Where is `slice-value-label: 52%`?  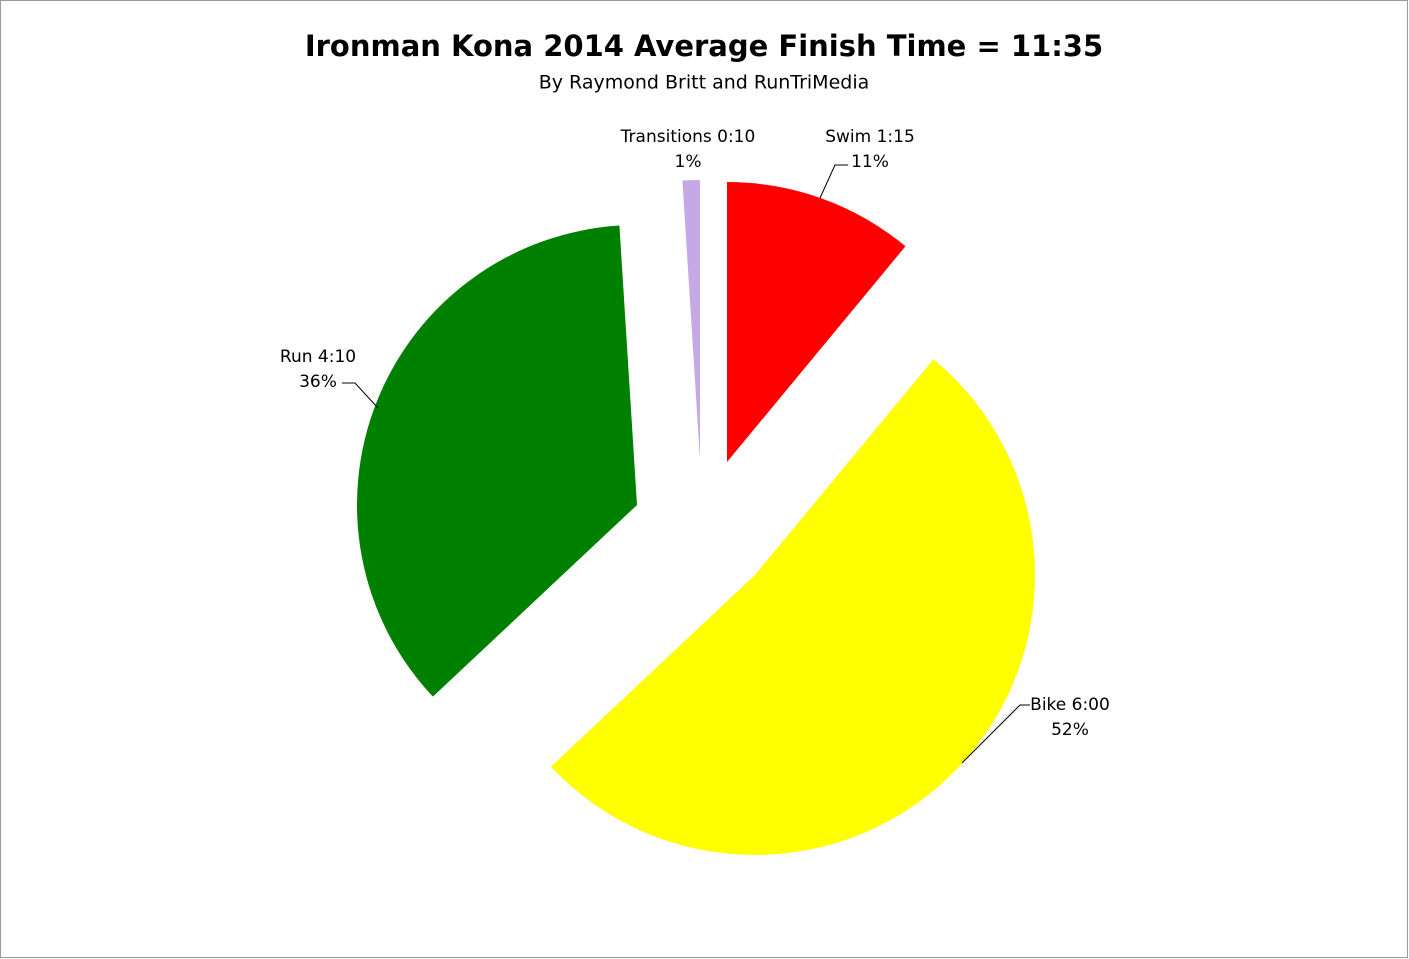
slice-value-label: 52% is located at coordinates (1070, 730).